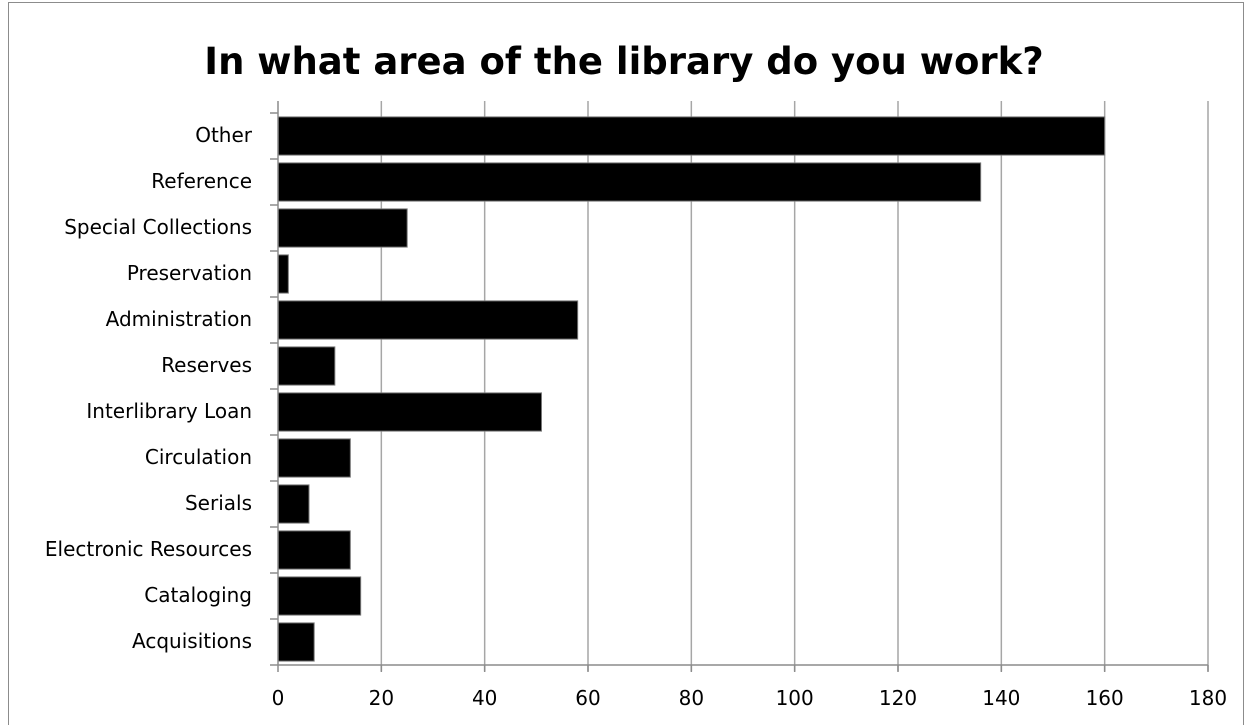 Image resolution: width=1248 pixels, height=725 pixels. What do you see at coordinates (1105, 698) in the screenshot?
I see `x-tick-label: 160` at bounding box center [1105, 698].